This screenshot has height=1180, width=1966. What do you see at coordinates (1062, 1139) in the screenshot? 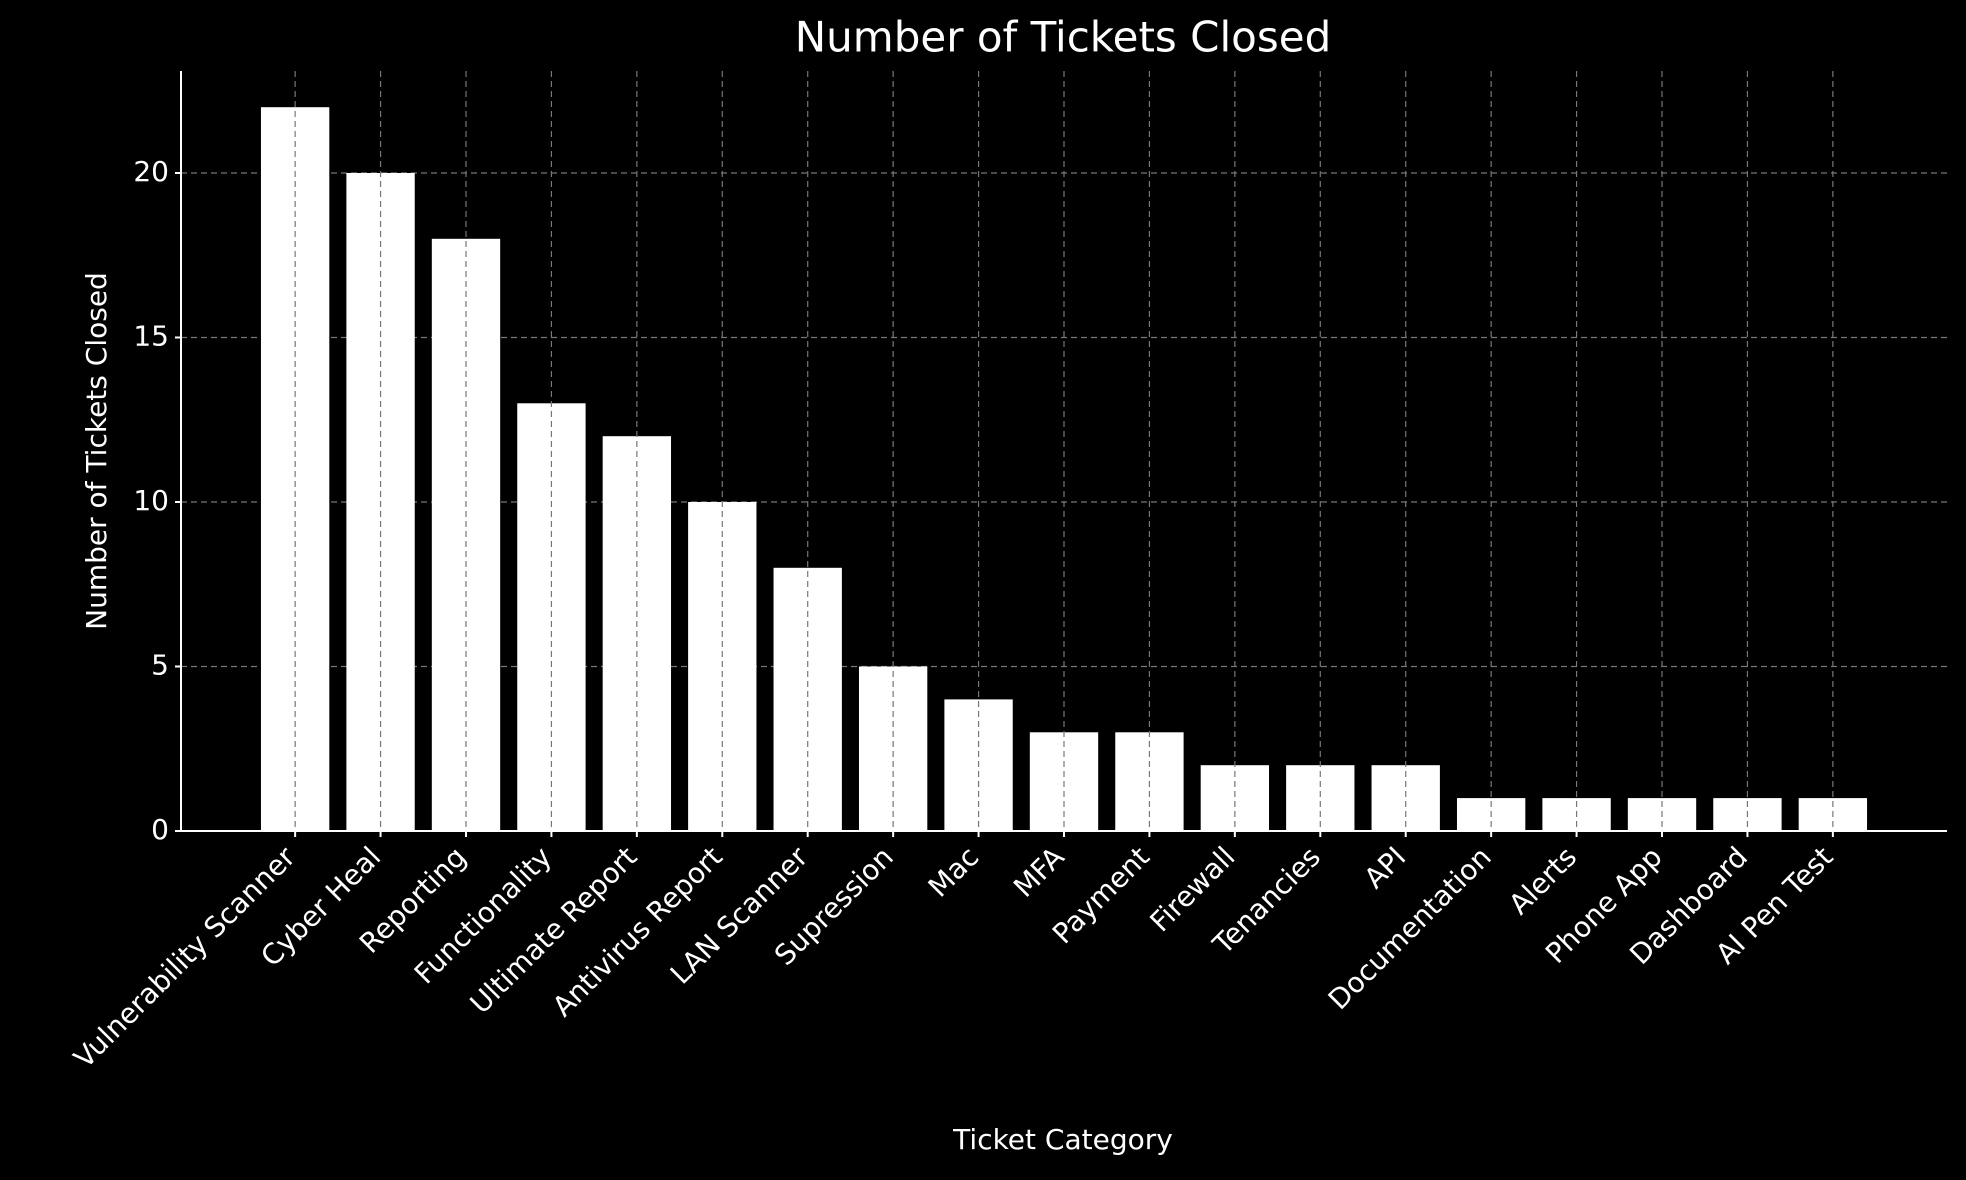
I see `x-axis-label: Ticket Category` at bounding box center [1062, 1139].